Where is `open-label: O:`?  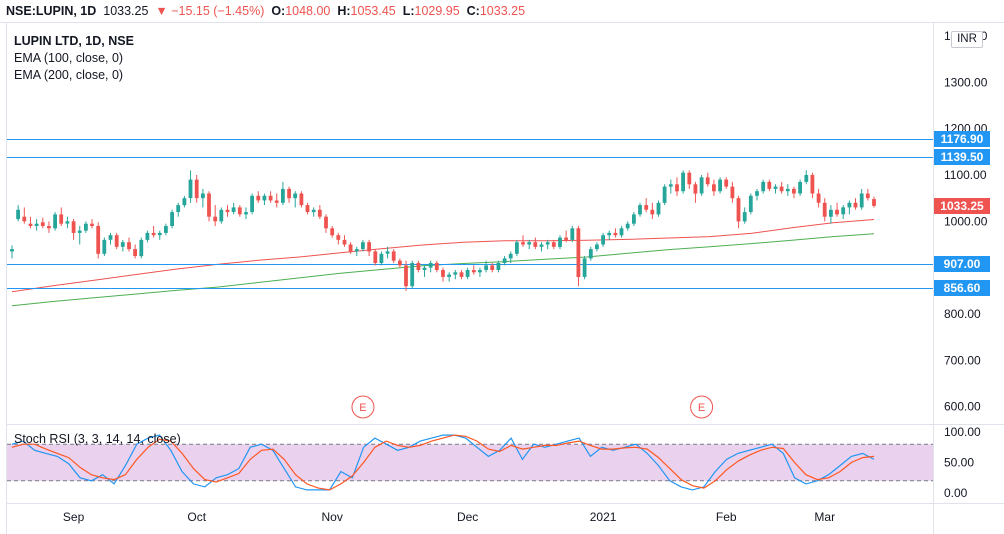 open-label: O: is located at coordinates (278, 11).